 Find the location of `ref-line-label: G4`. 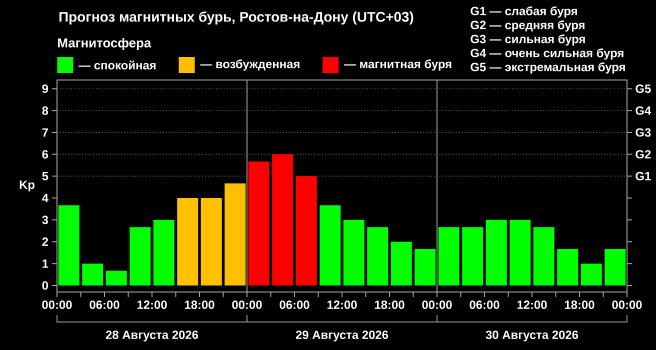

ref-line-label: G4 is located at coordinates (644, 110).